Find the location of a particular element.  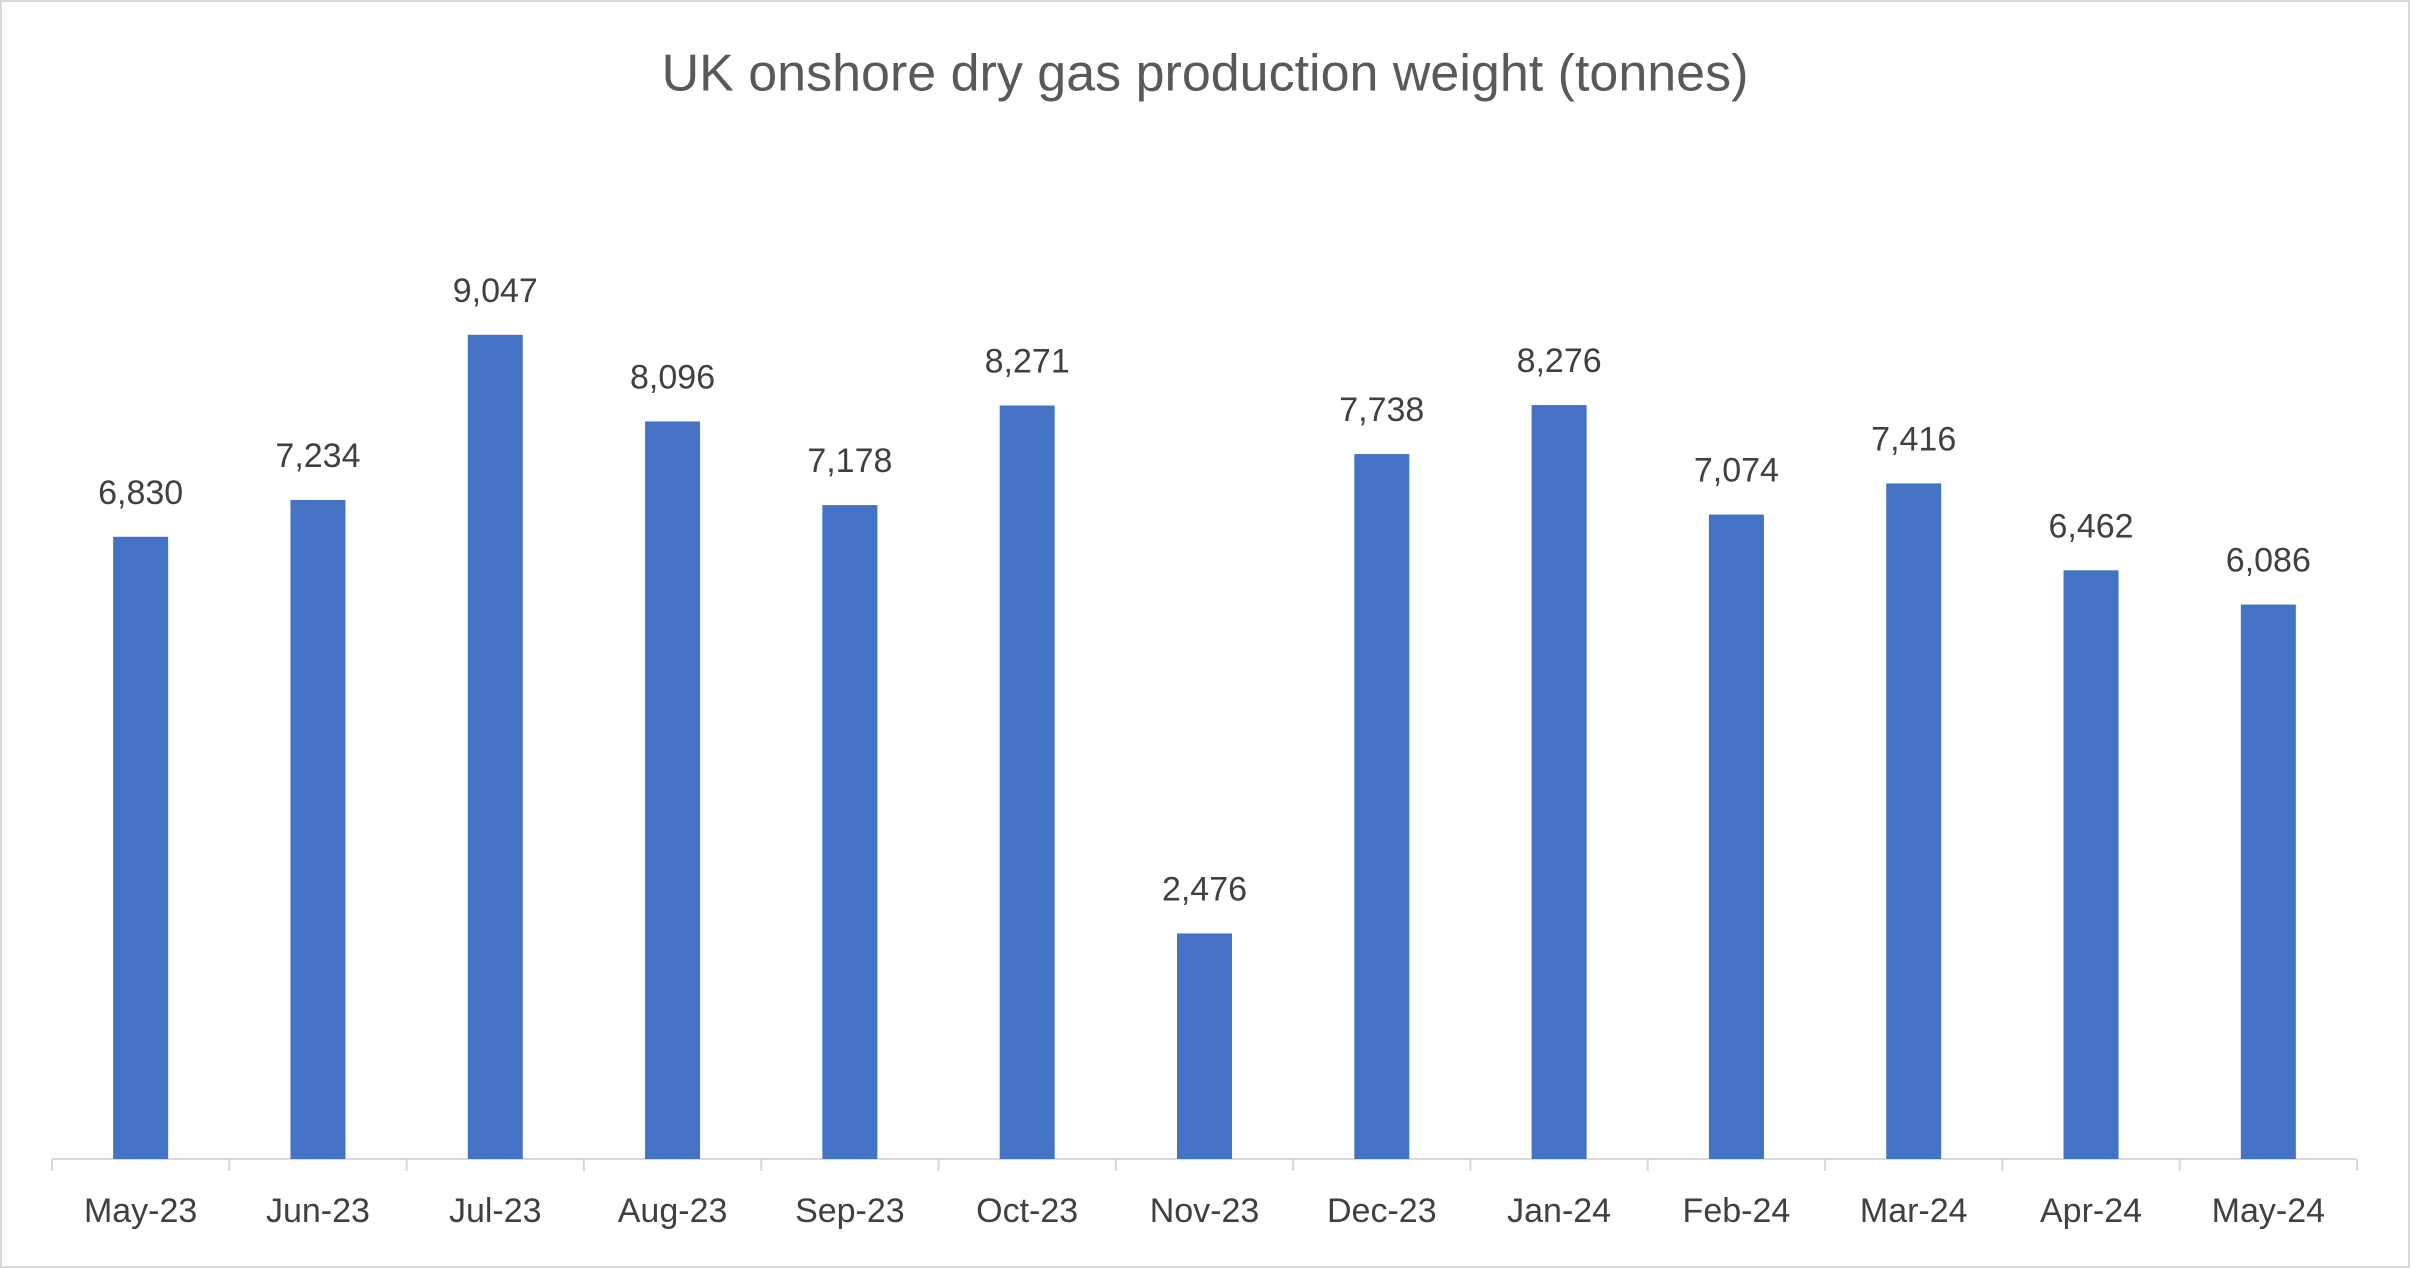

data-label: 7,234 is located at coordinates (317, 456).